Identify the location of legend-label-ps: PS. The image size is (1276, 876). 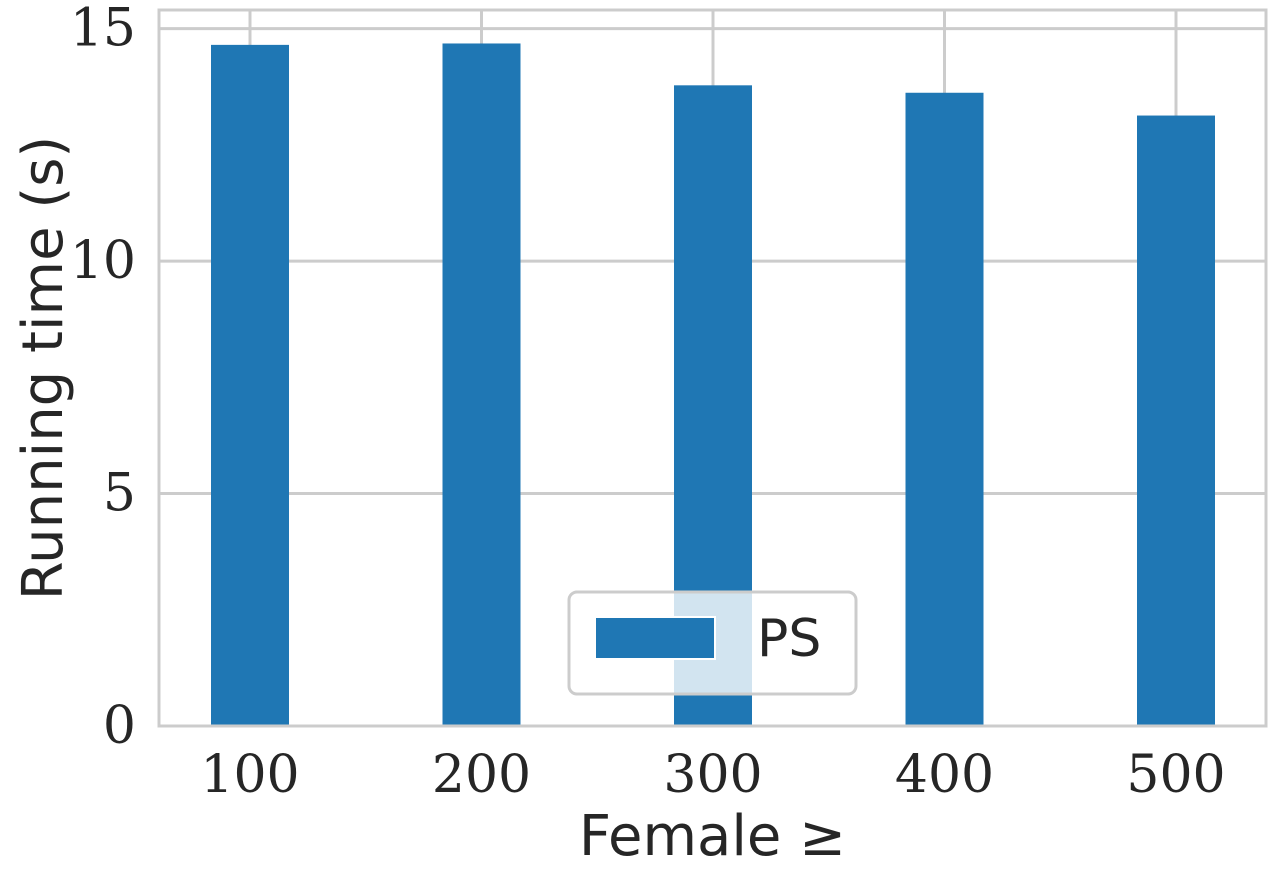
(789, 639).